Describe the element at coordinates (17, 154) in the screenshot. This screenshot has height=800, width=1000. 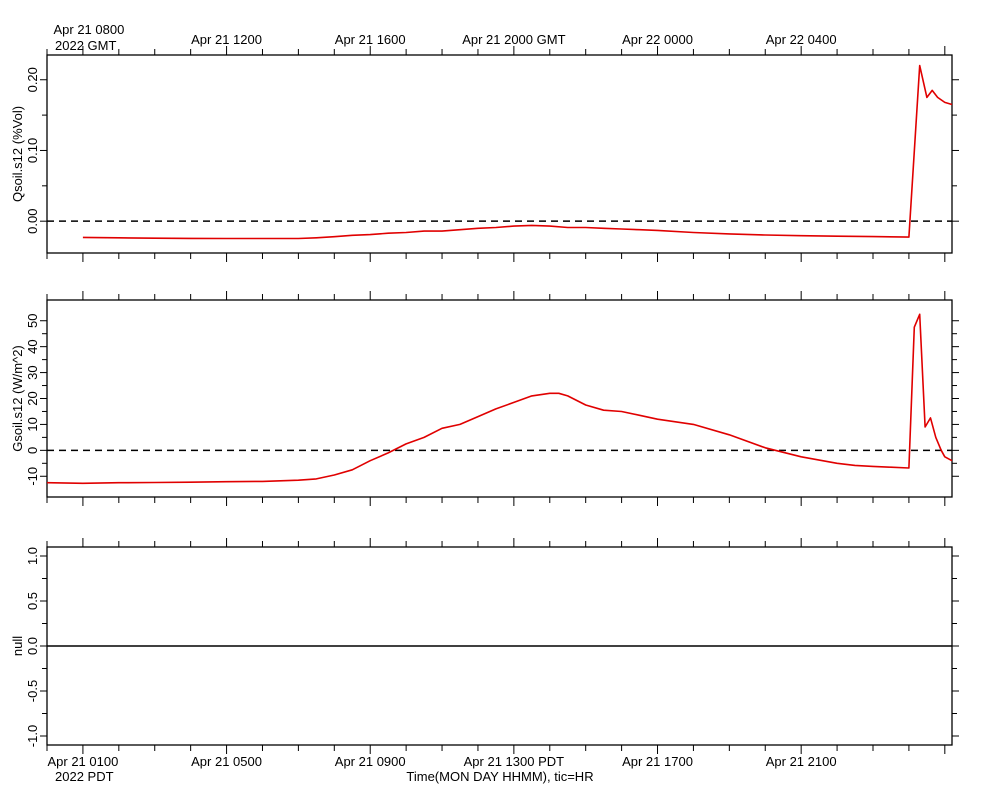
I see `y-axis-label: Qsoil.s12 (%Vol)` at that location.